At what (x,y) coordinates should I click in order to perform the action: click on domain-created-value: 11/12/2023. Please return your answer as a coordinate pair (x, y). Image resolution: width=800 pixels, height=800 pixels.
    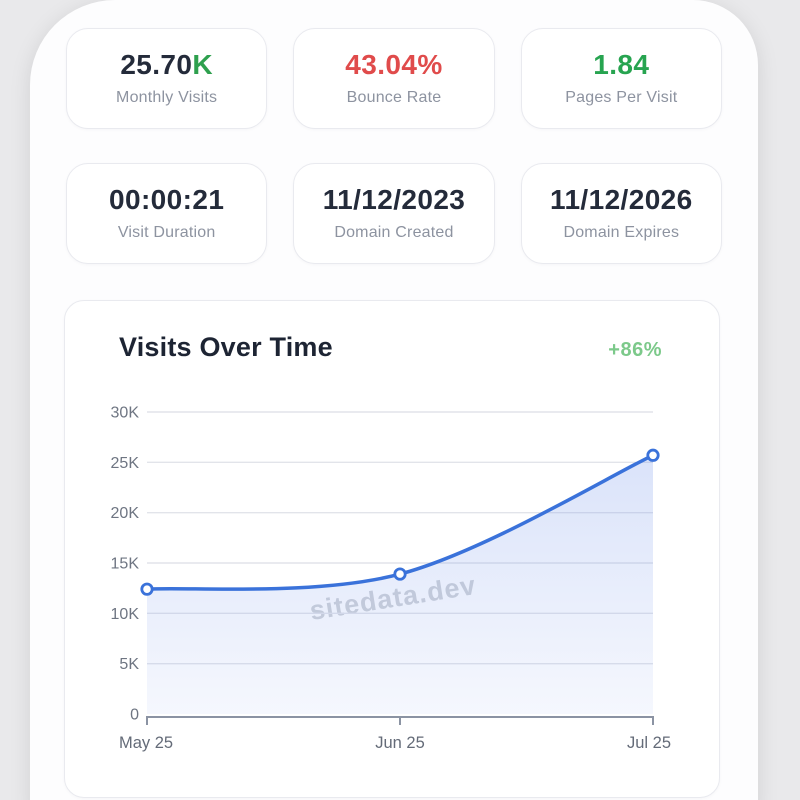
    Looking at the image, I should click on (394, 200).